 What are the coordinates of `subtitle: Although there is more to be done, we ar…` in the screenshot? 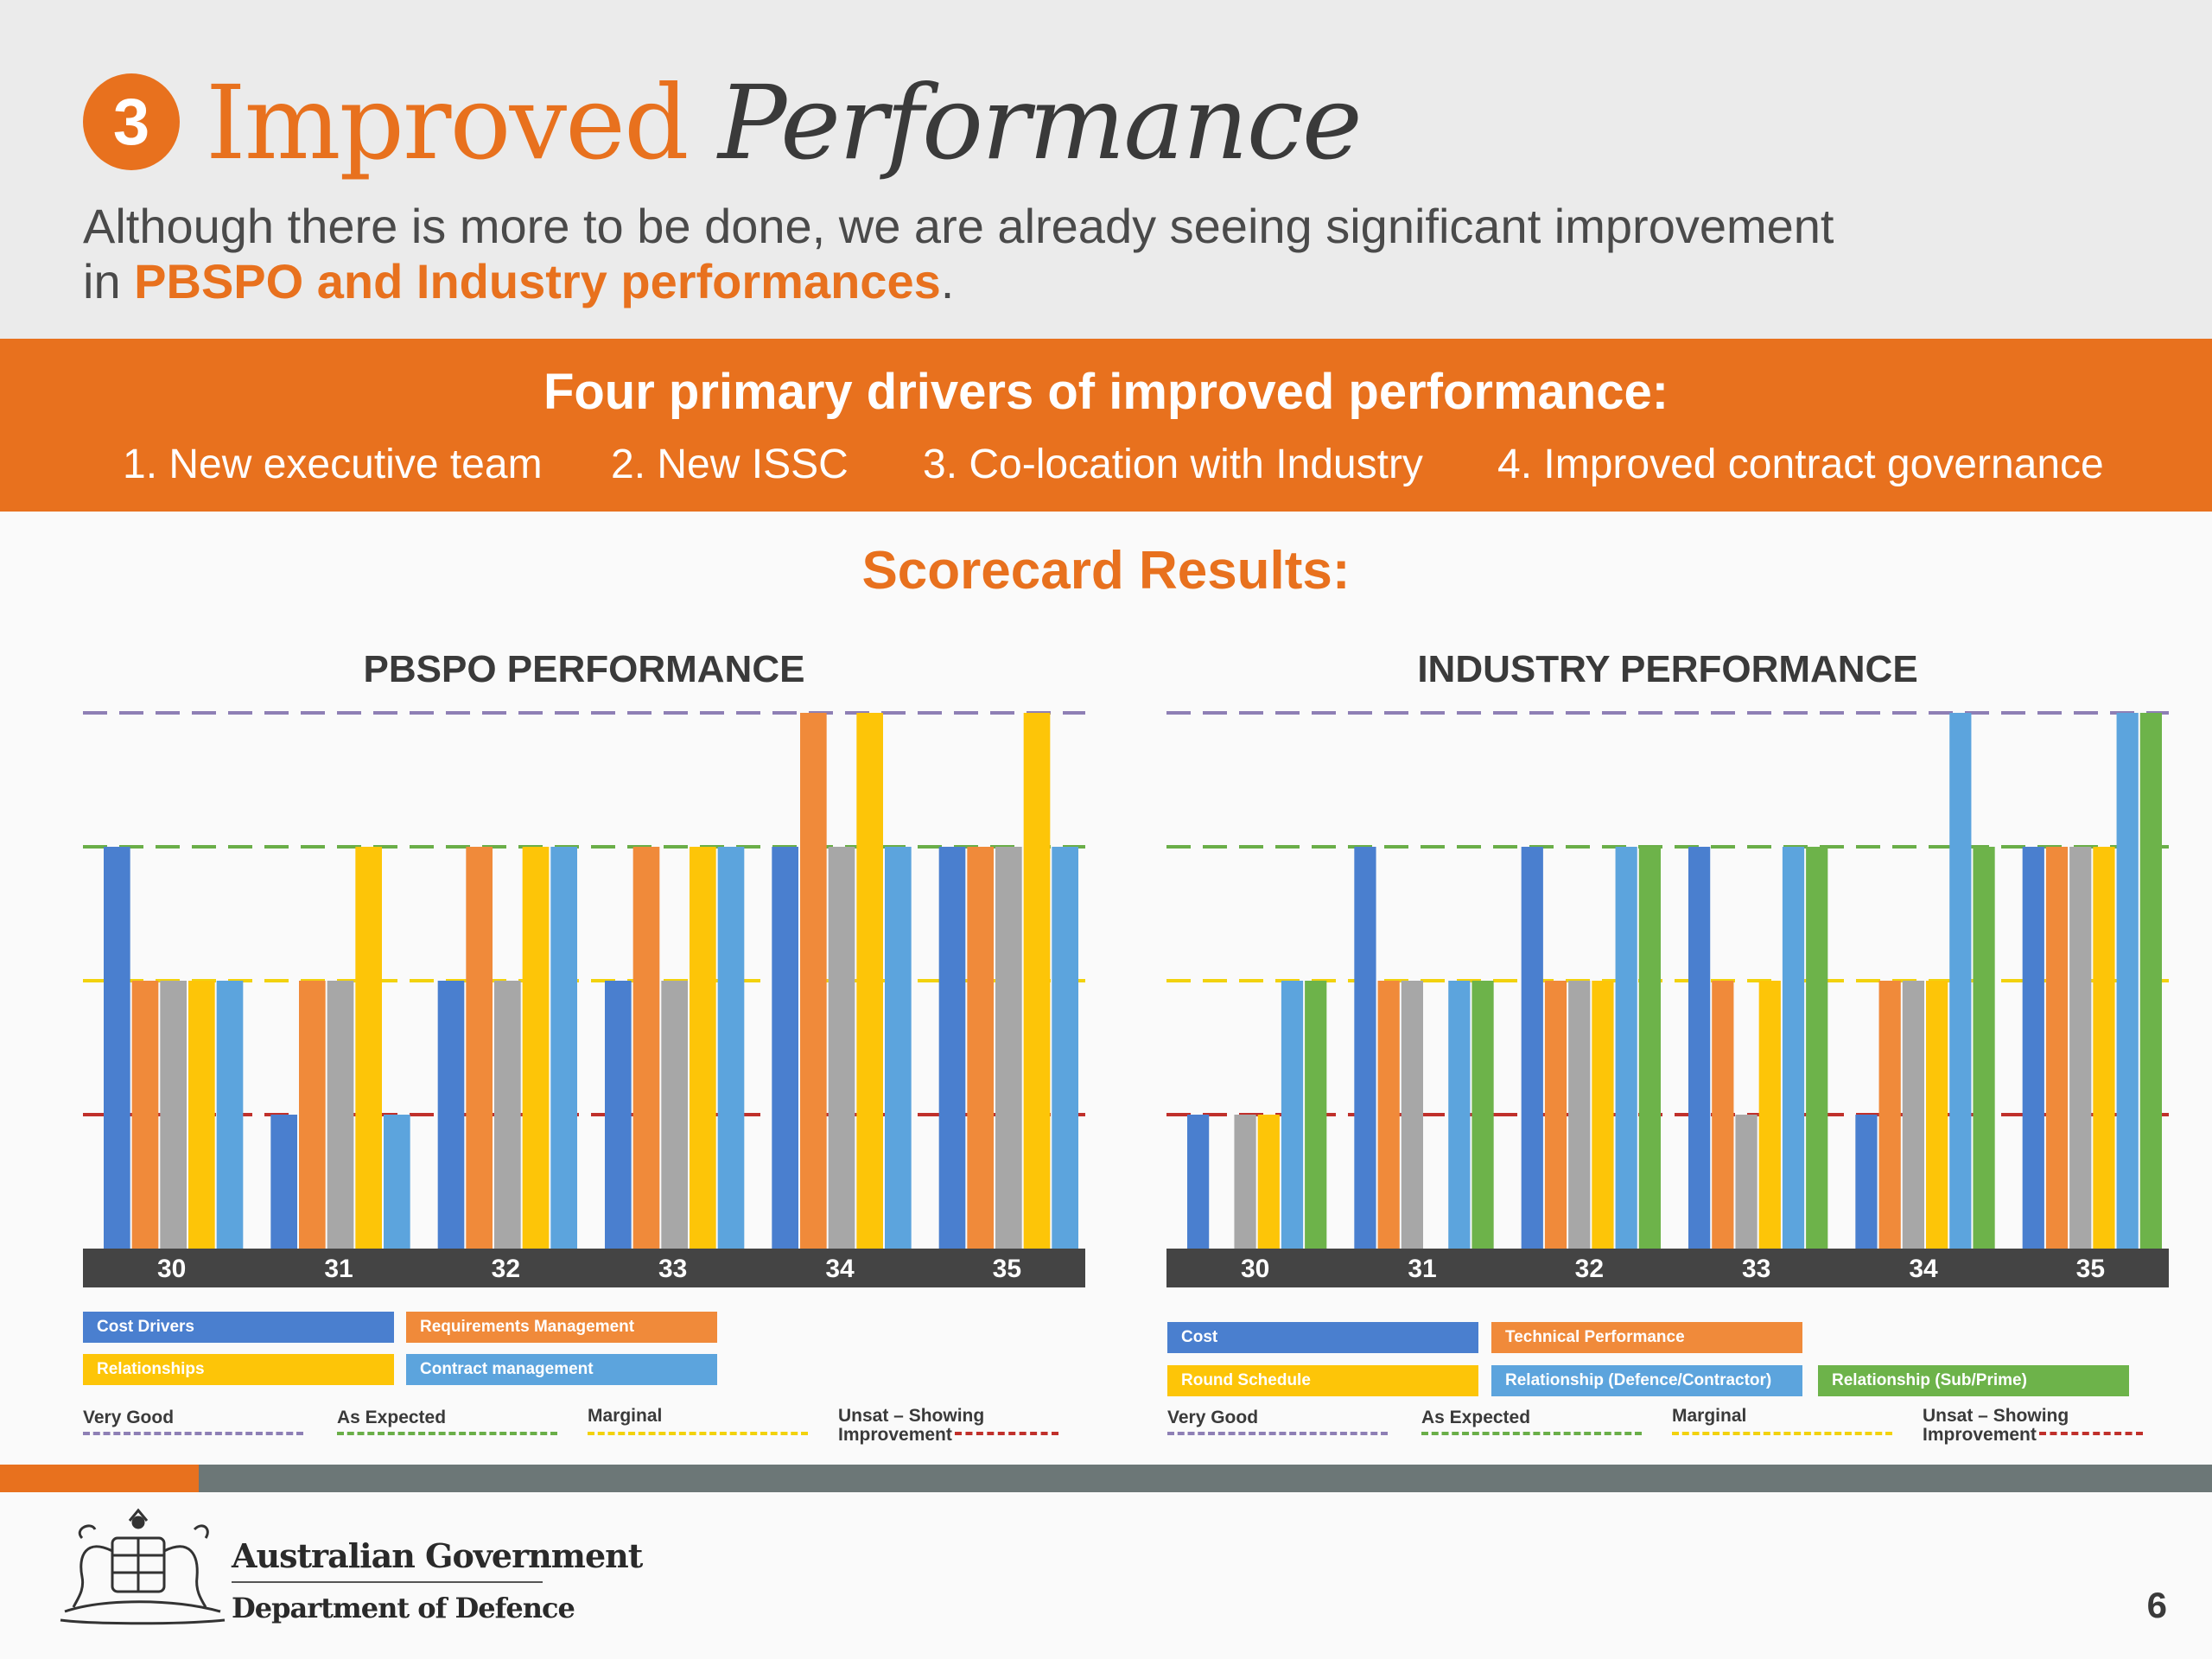 It's located at (1076, 254).